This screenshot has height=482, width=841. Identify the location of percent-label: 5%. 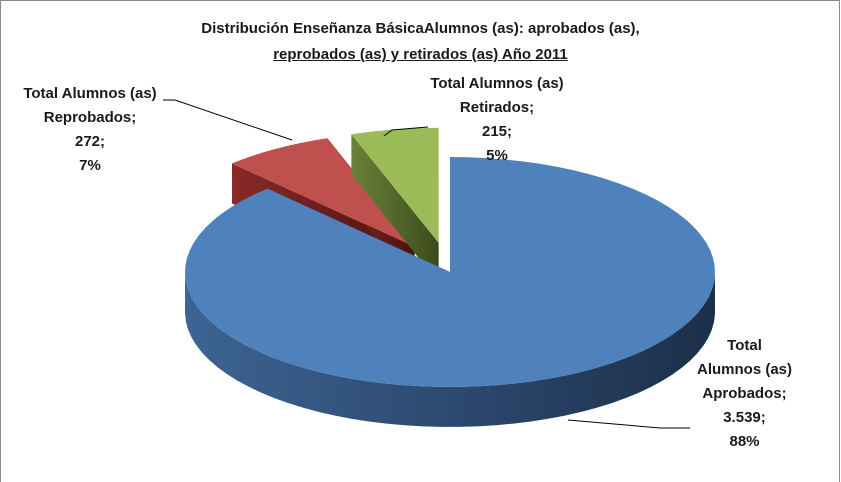
(497, 155).